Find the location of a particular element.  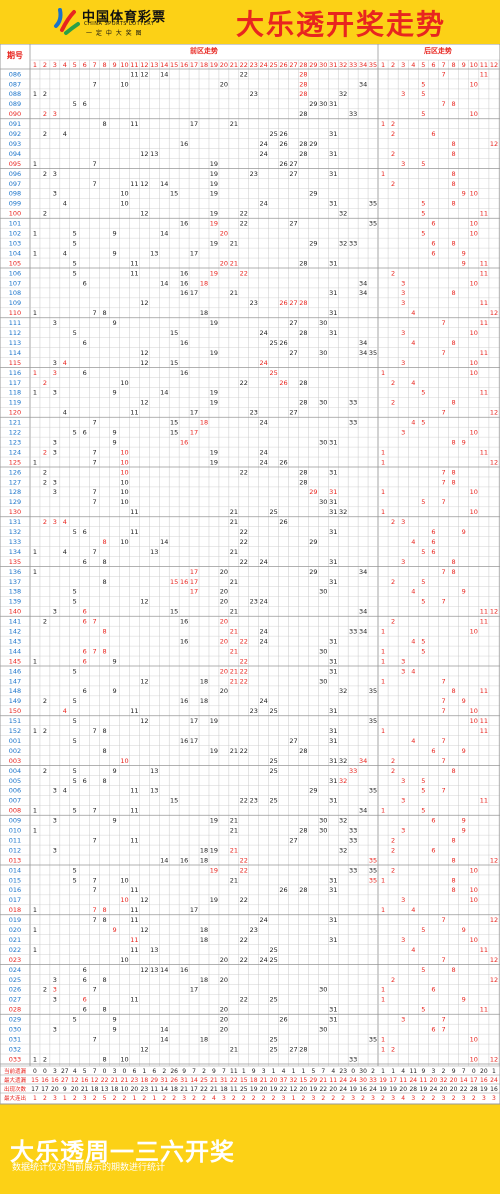

front-number-mark: 10 is located at coordinates (124, 462).